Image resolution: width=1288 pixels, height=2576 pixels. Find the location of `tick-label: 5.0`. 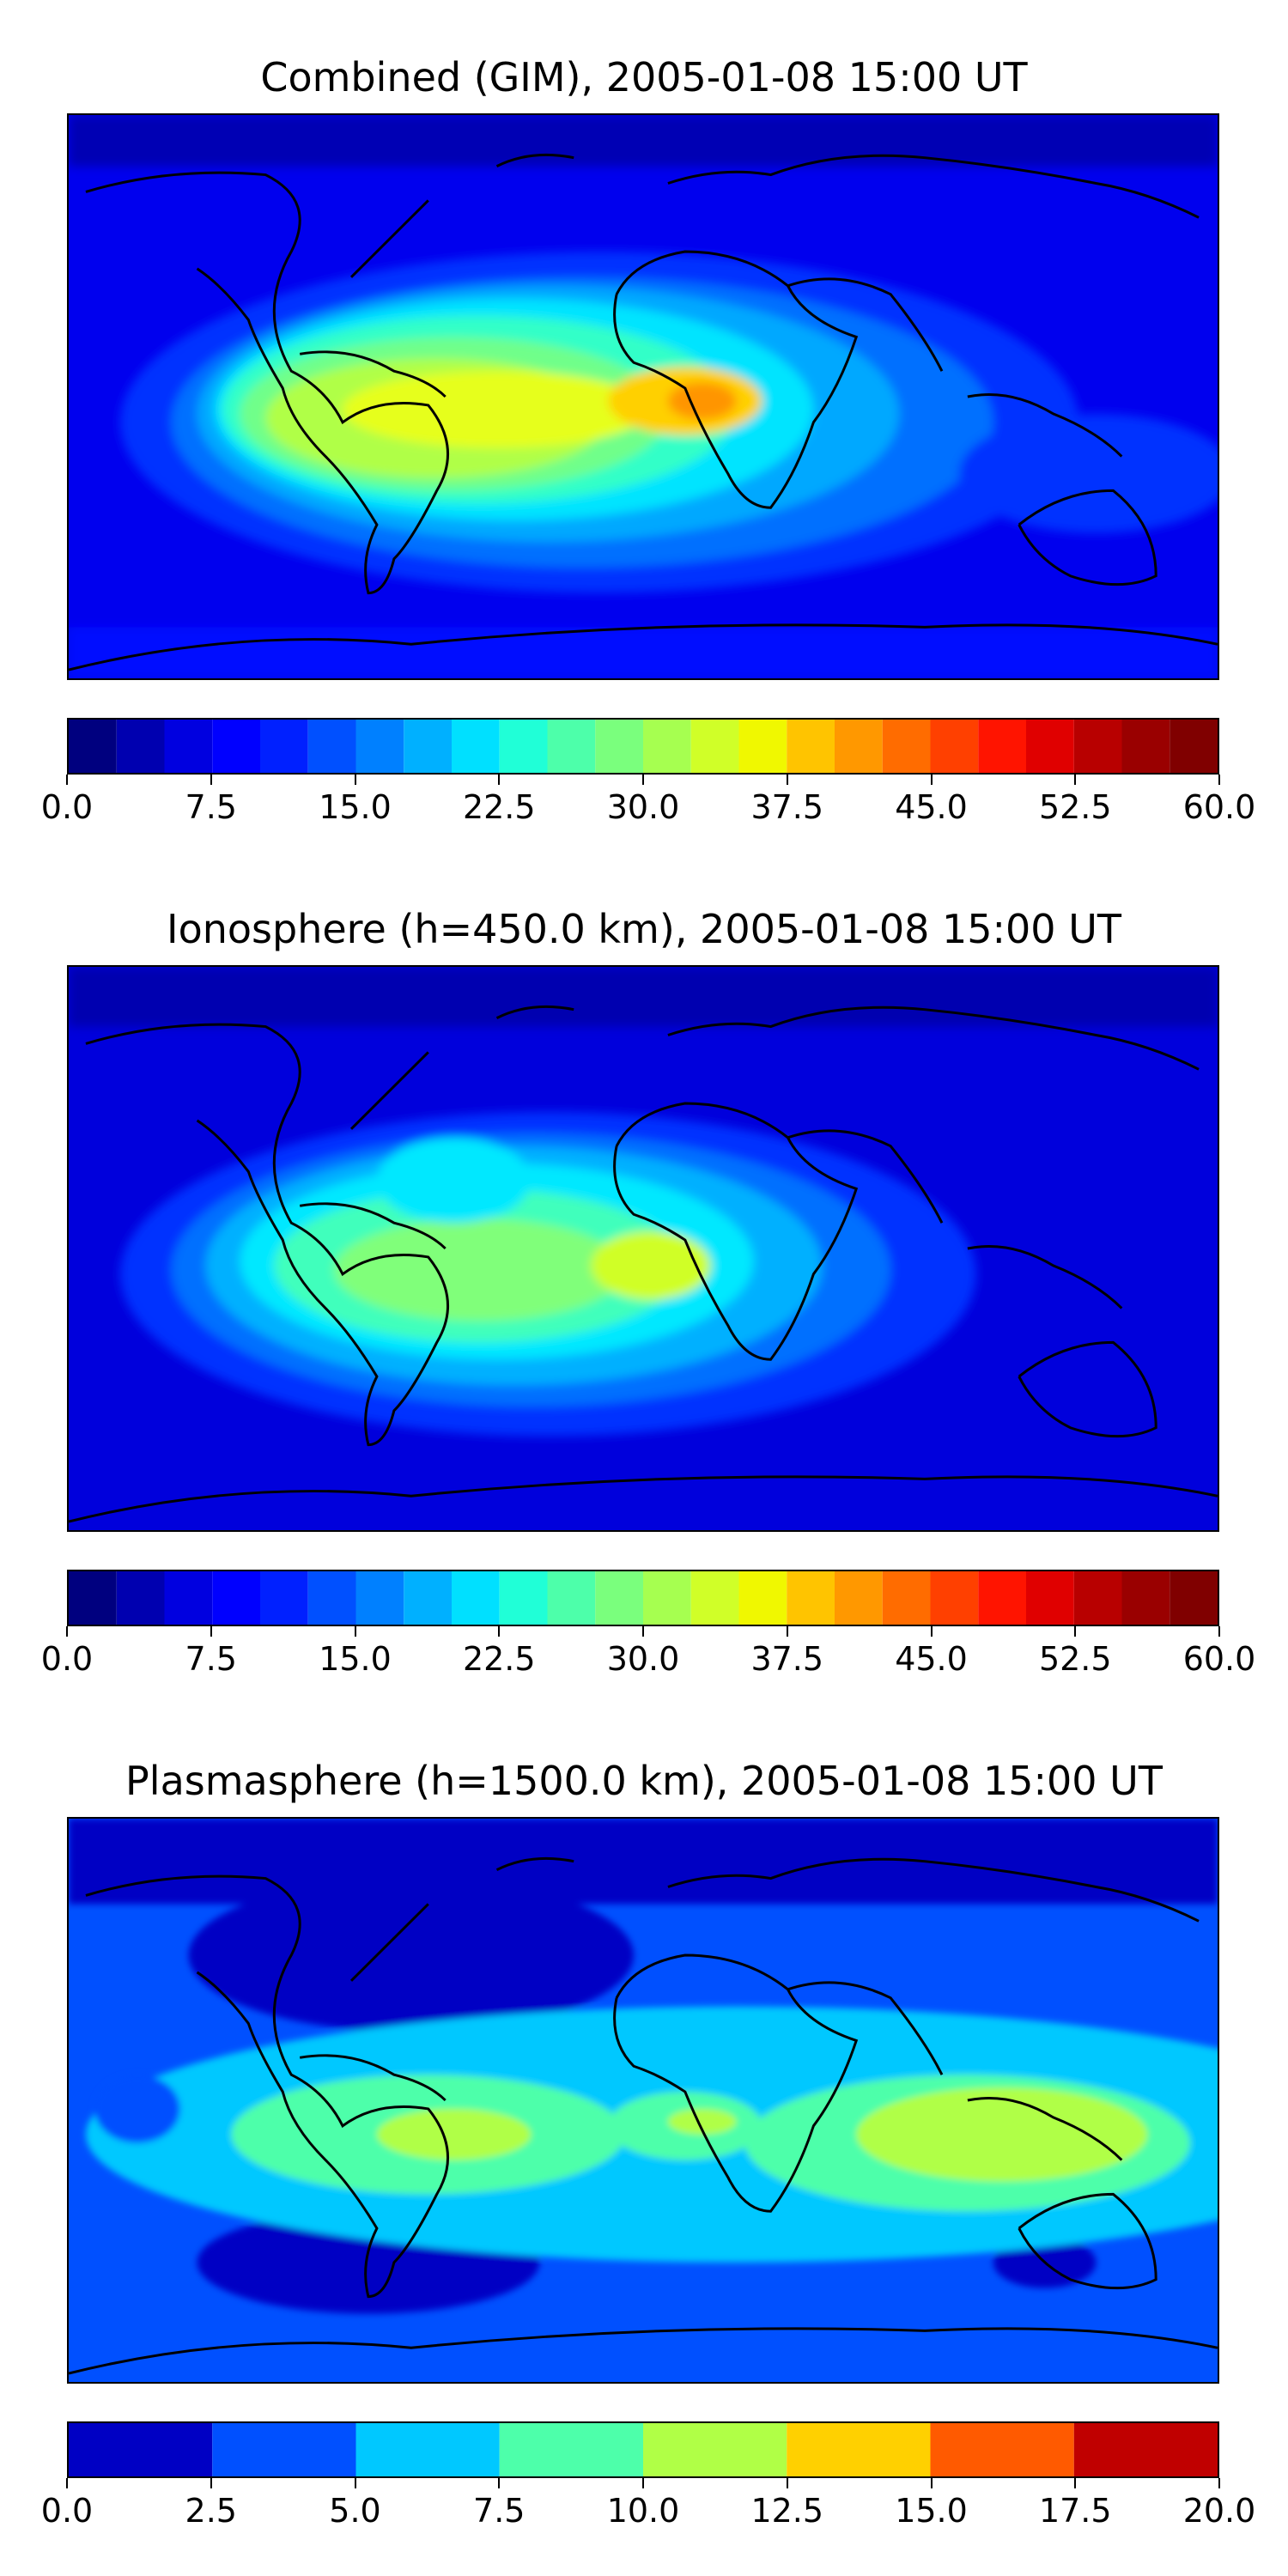

tick-label: 5.0 is located at coordinates (355, 2511).